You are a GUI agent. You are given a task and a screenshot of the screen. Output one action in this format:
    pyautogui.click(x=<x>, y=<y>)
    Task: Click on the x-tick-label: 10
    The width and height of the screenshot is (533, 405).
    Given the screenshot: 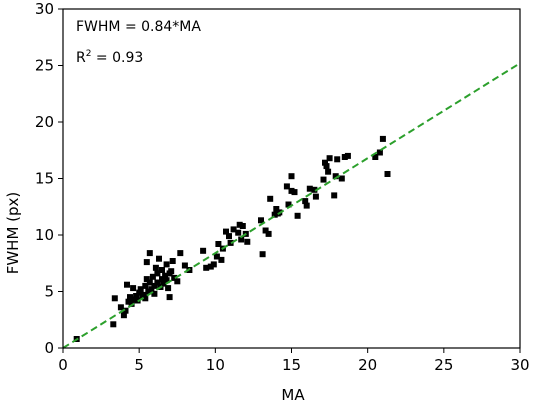 What is the action you would take?
    pyautogui.click(x=215, y=365)
    